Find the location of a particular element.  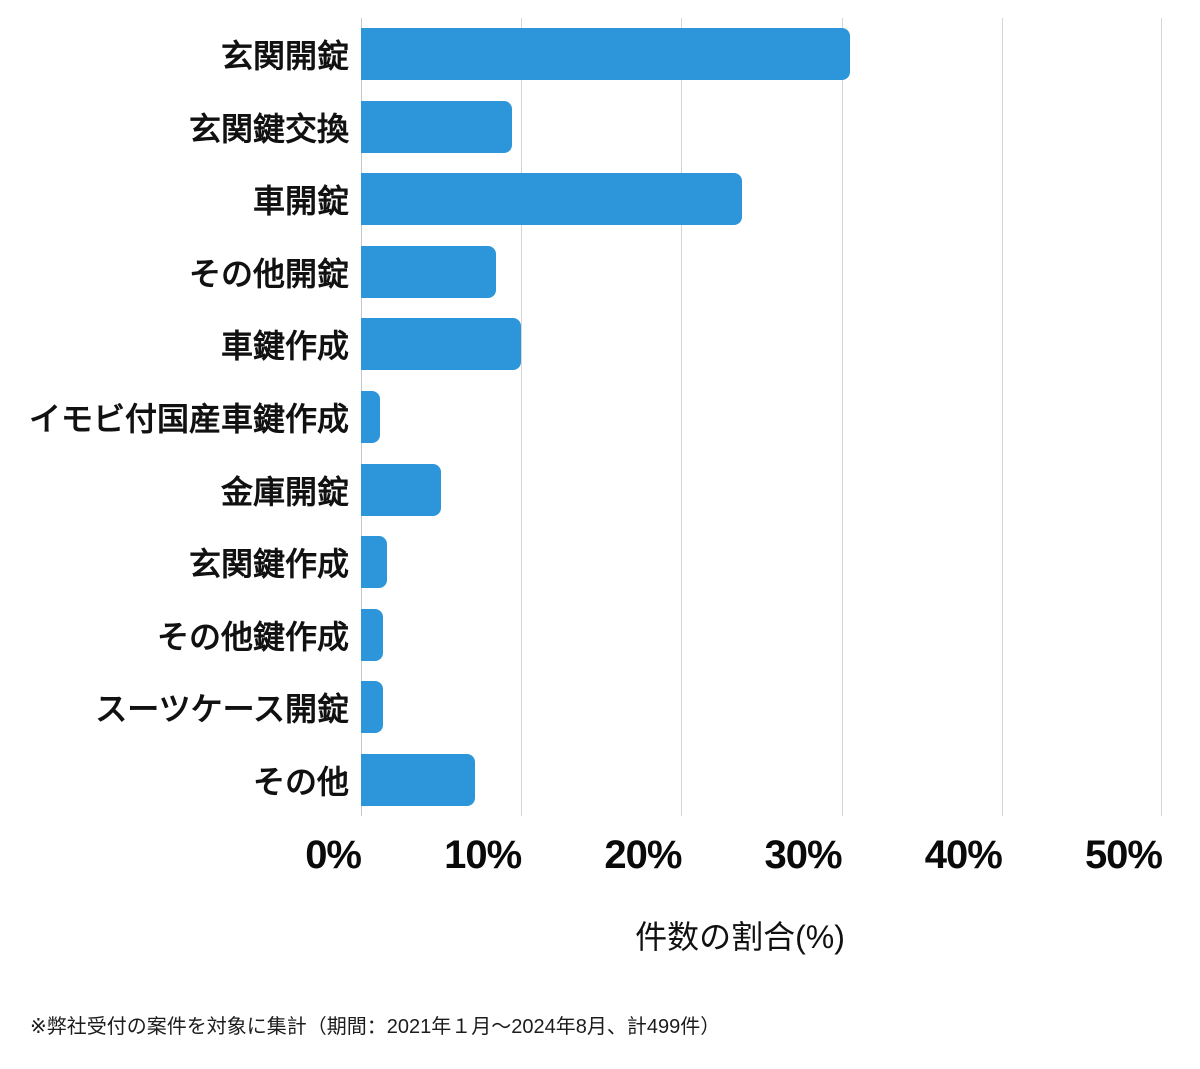

category-label-9: その他鍵作成 is located at coordinates (252, 636).